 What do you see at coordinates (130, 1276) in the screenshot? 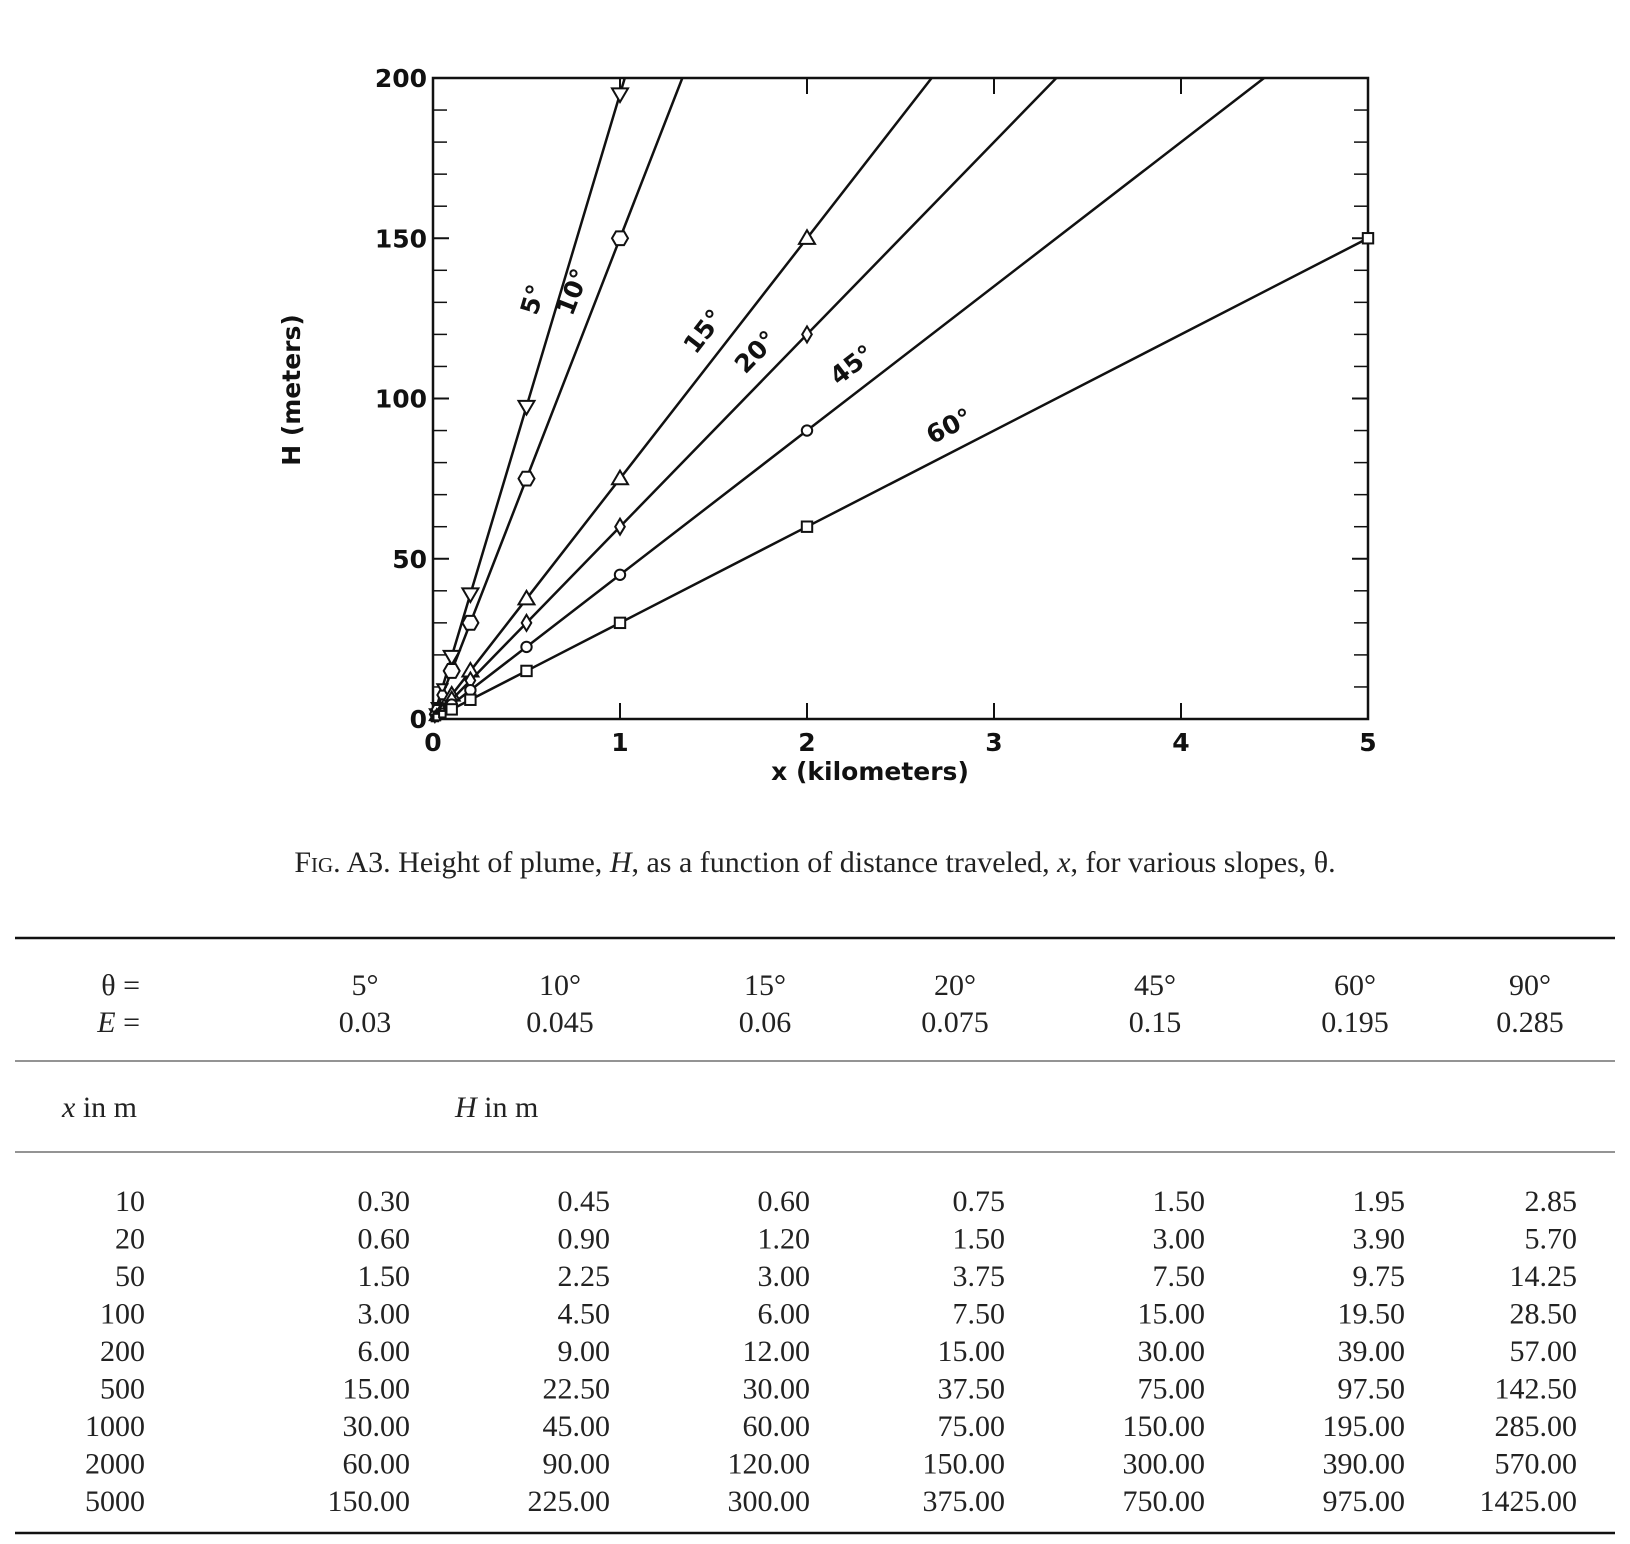
I see `row-header: 50` at bounding box center [130, 1276].